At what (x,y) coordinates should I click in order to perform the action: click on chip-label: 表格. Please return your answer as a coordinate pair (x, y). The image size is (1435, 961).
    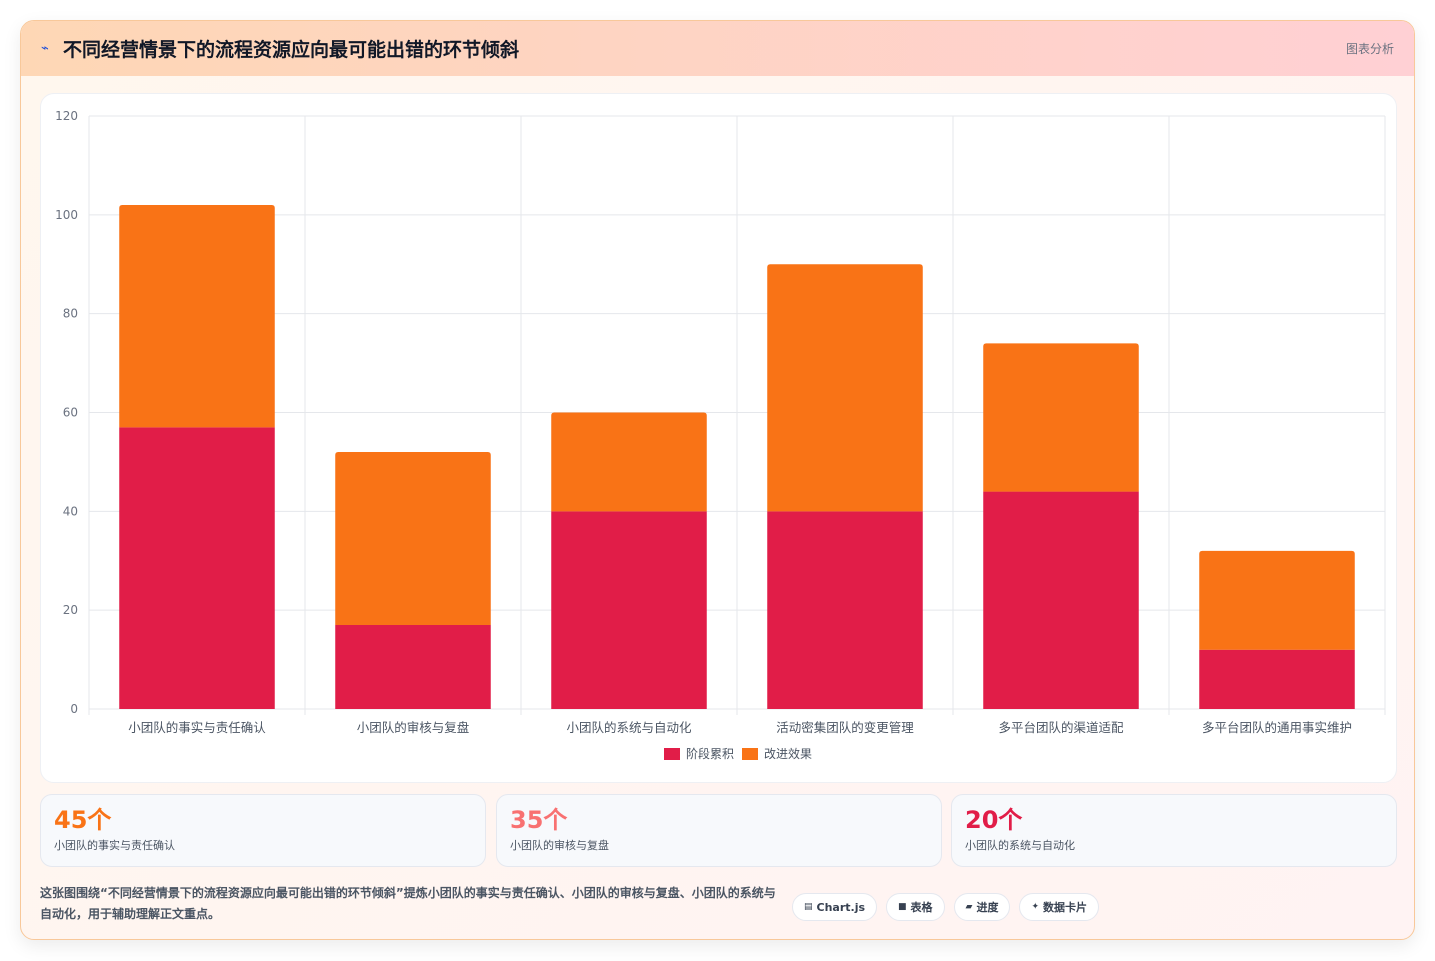
    Looking at the image, I should click on (921, 907).